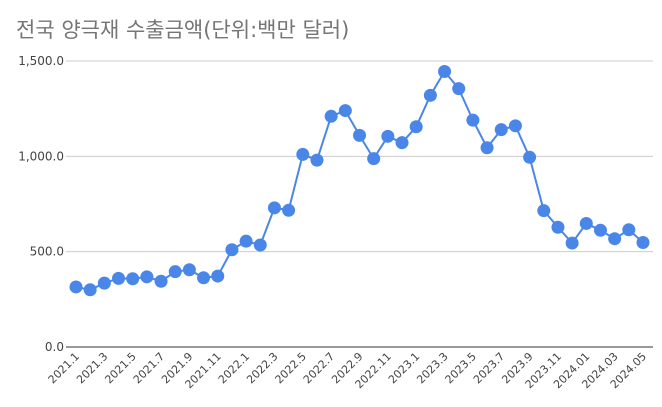  What do you see at coordinates (41, 61) in the screenshot?
I see `y-tick-label: 1,500.0` at bounding box center [41, 61].